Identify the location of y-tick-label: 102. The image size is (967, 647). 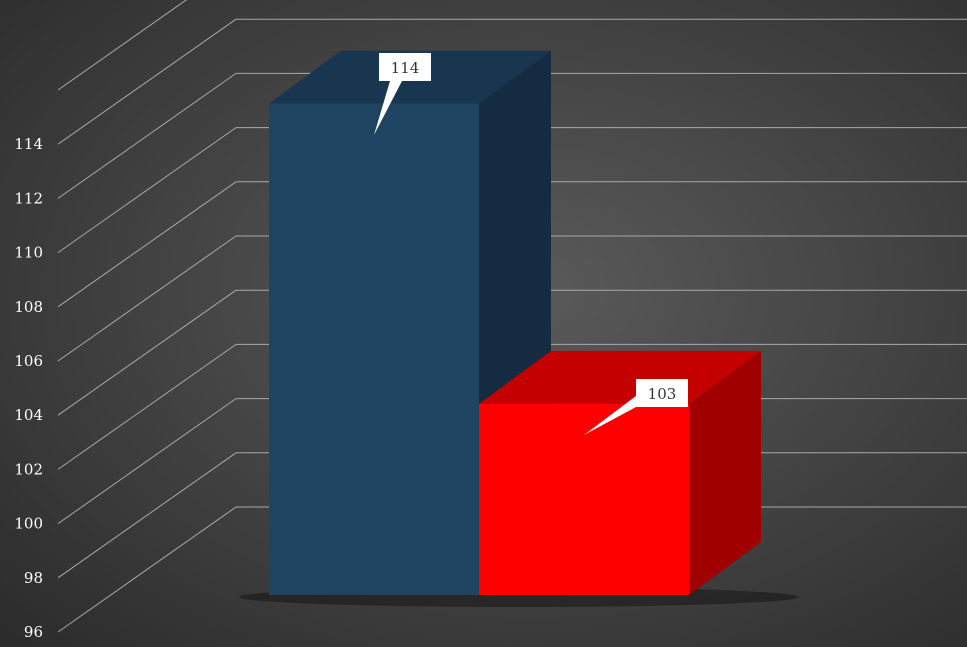
(28, 469).